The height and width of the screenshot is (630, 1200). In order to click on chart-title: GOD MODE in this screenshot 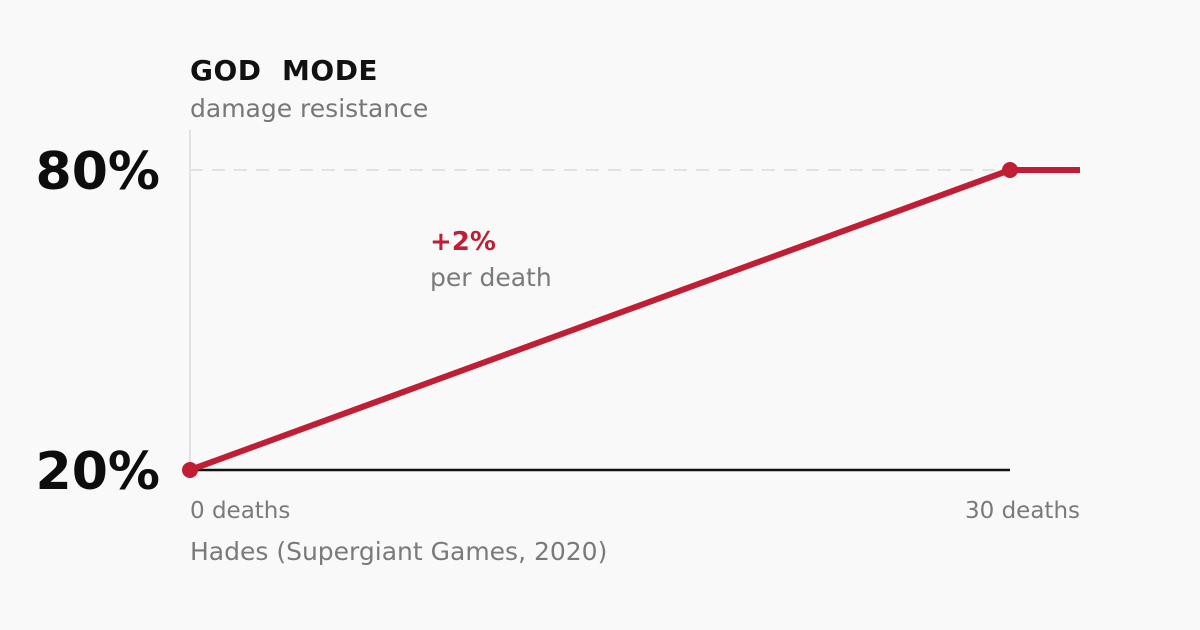, I will do `click(284, 70)`.